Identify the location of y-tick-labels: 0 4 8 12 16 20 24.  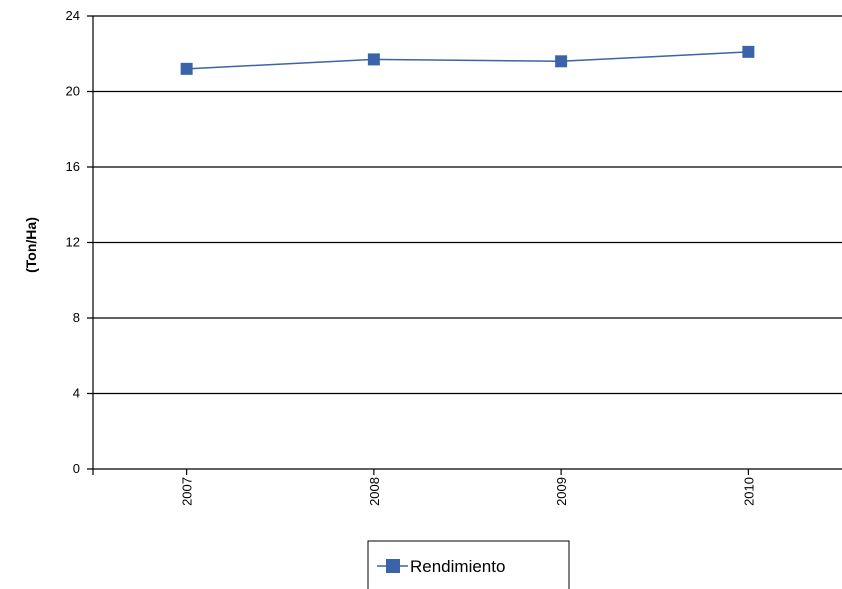
(73, 242).